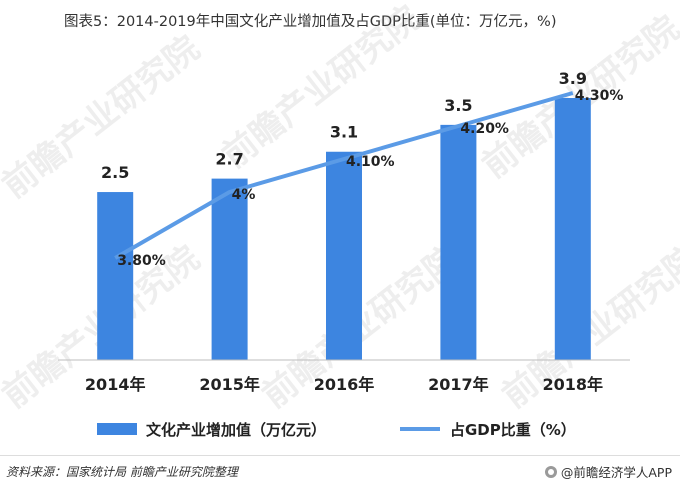 The image size is (680, 490). What do you see at coordinates (141, 261) in the screenshot?
I see `line-value-label: 3.80%` at bounding box center [141, 261].